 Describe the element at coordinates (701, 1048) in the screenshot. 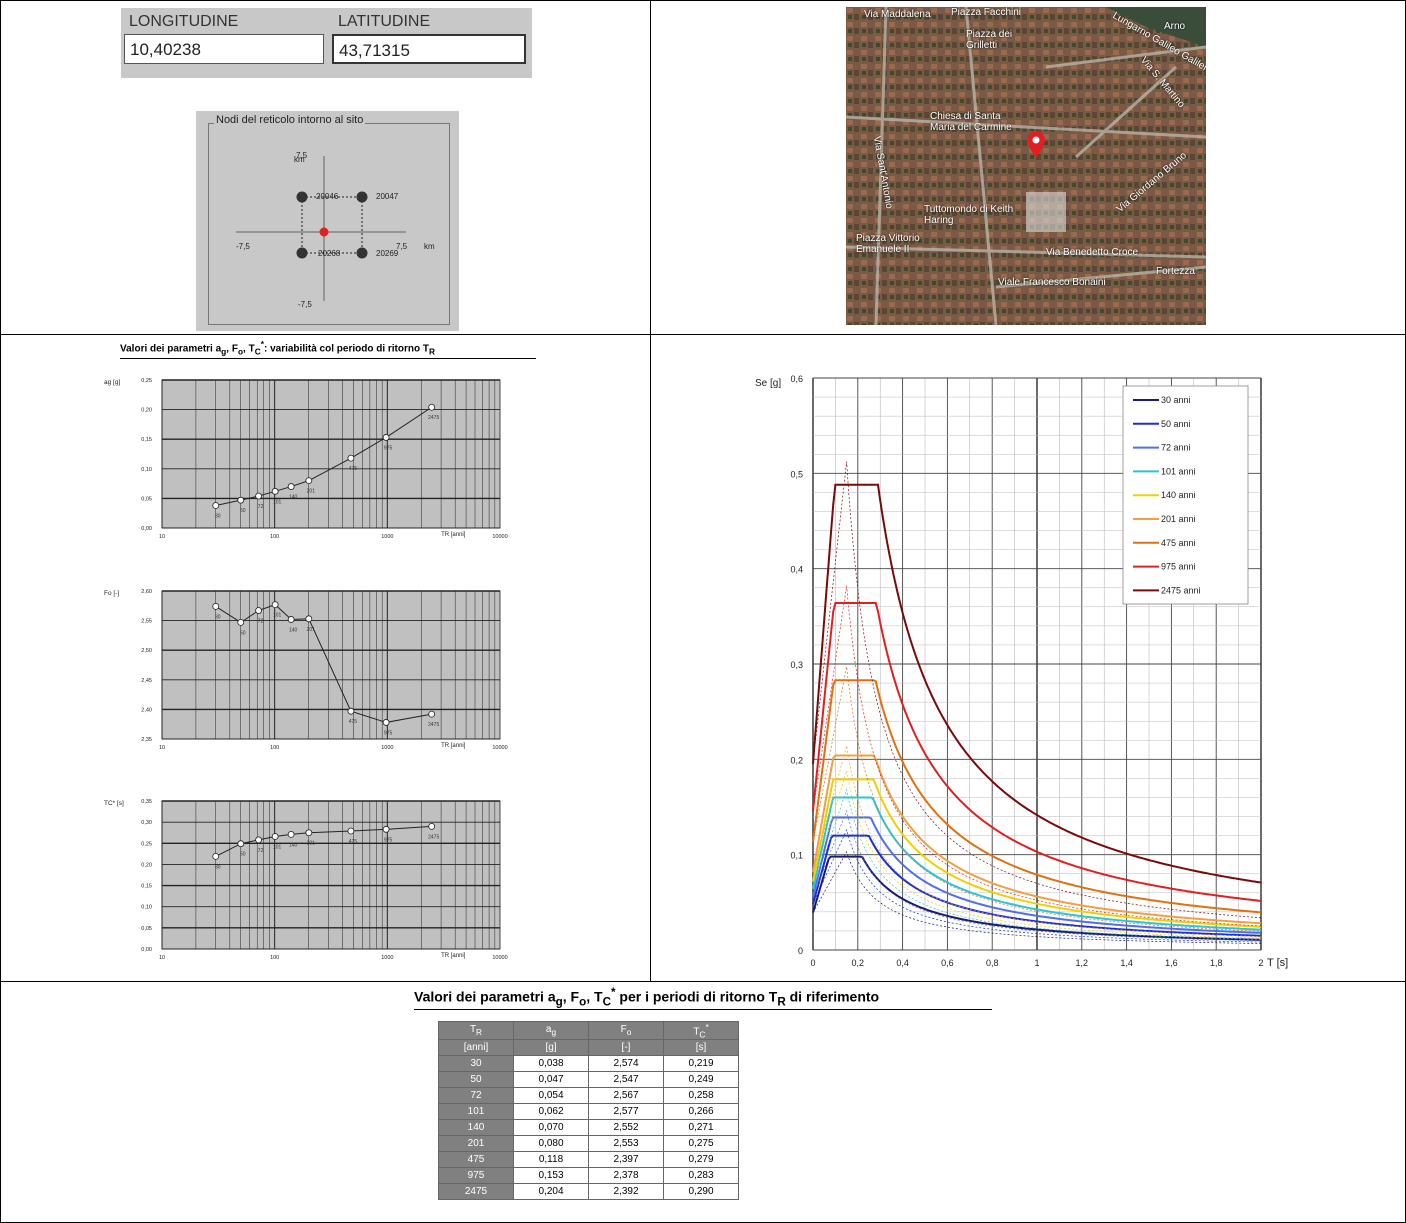

I see `unit-tc: [s]` at that location.